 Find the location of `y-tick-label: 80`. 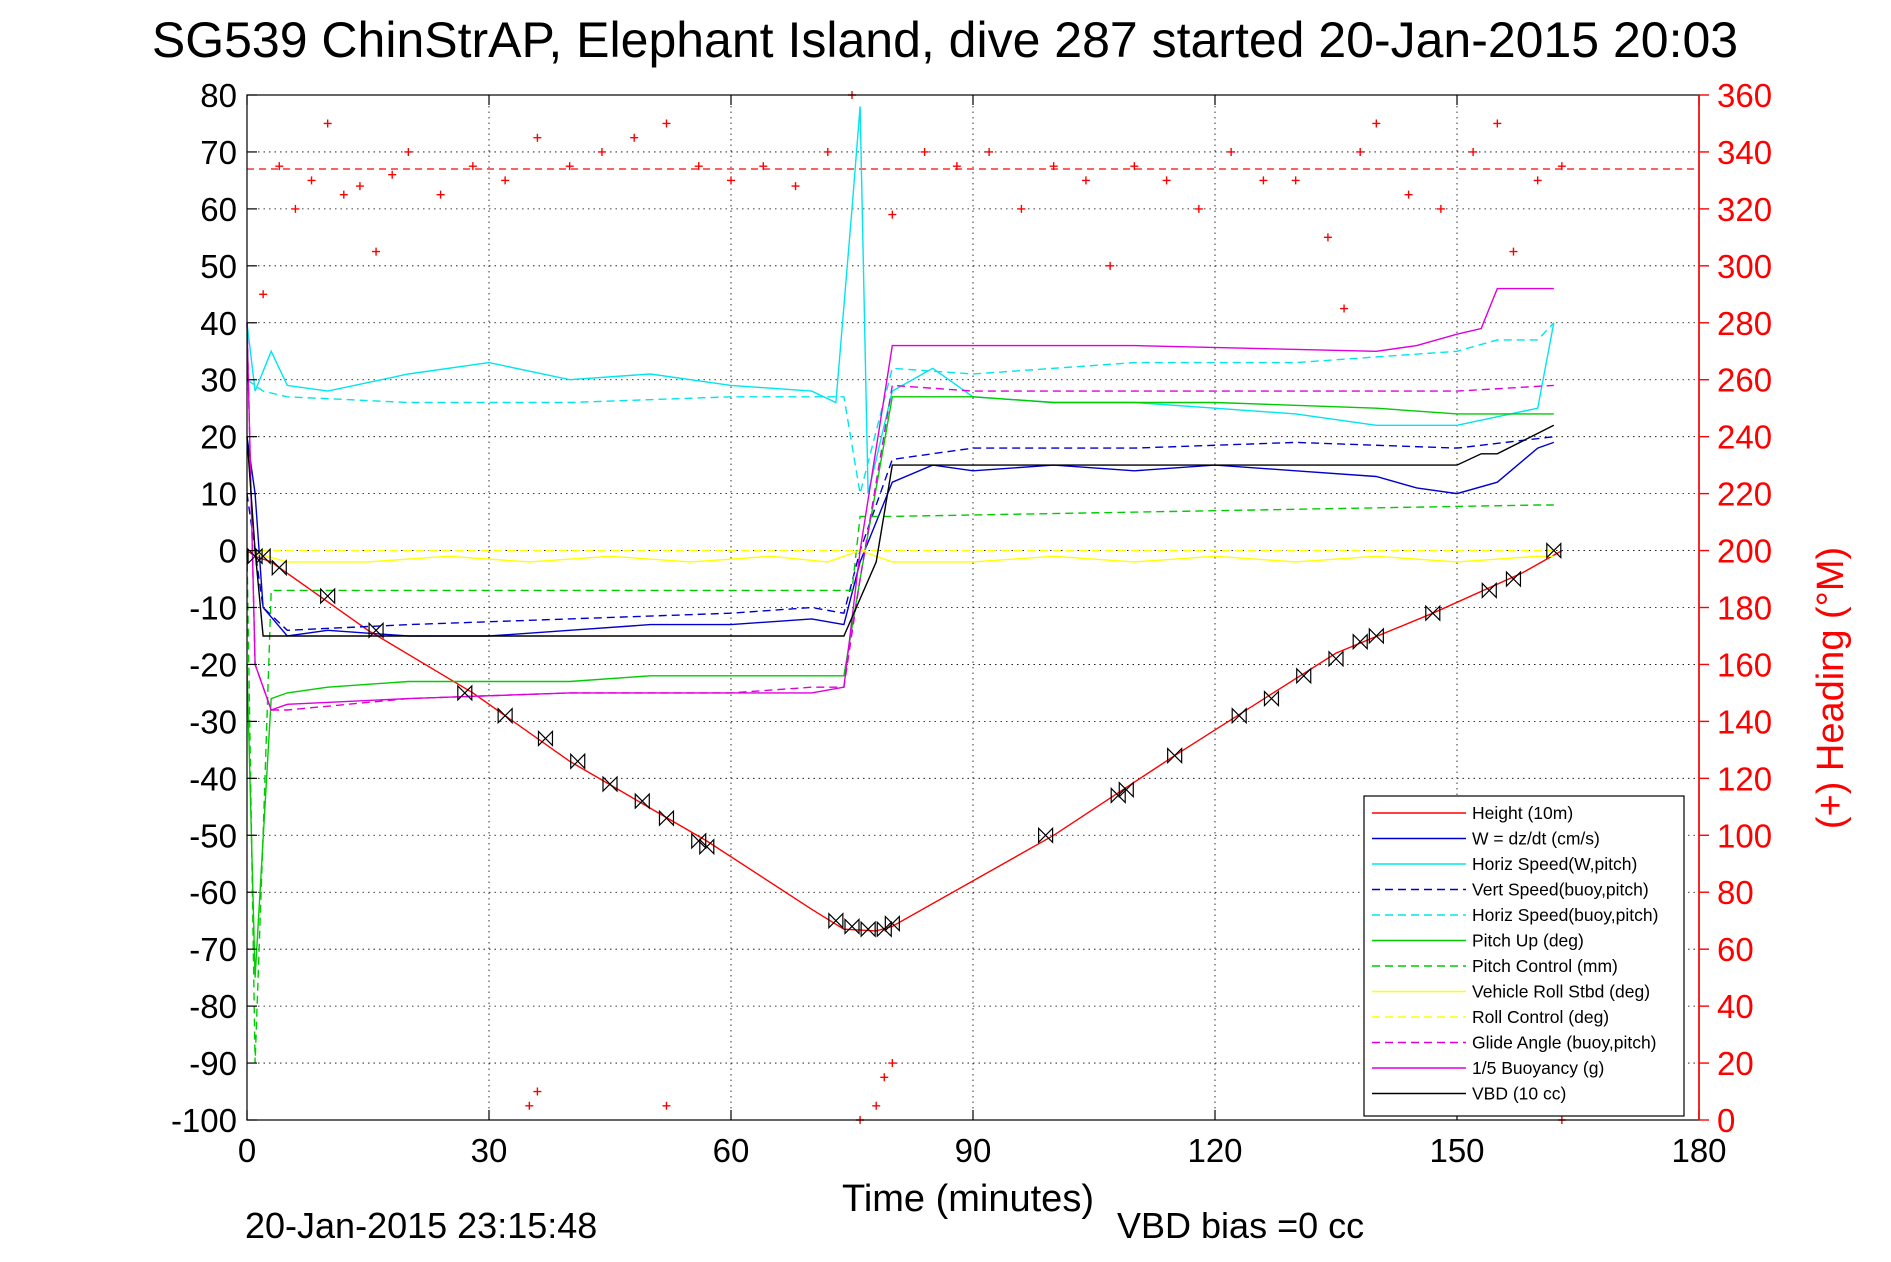

y-tick-label: 80 is located at coordinates (218, 95).